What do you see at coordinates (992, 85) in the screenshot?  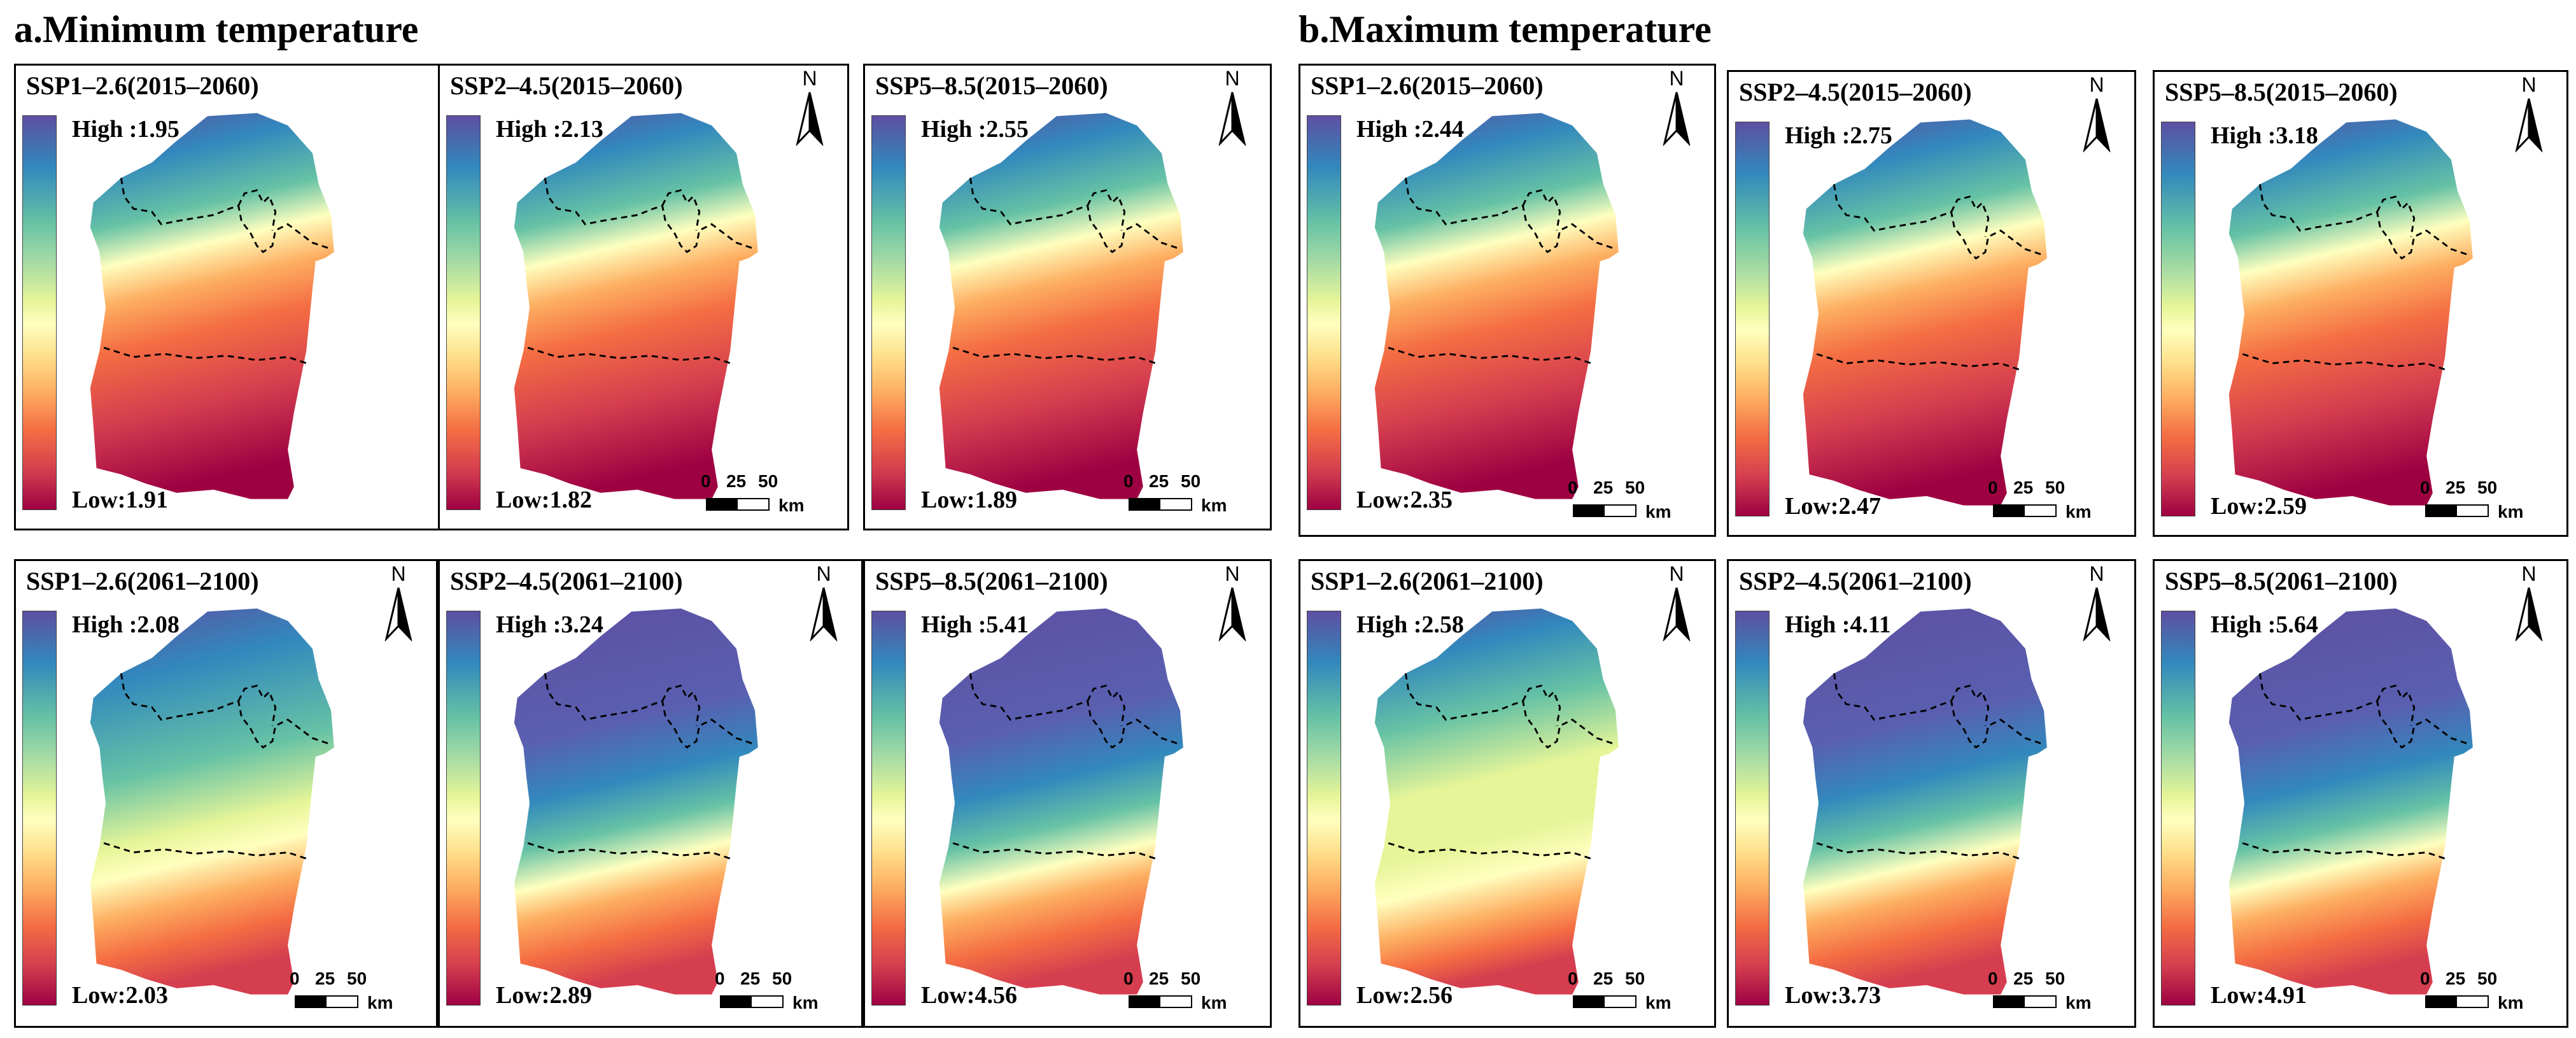 I see `panel-title: SSP5–8.5(2015–2060)` at bounding box center [992, 85].